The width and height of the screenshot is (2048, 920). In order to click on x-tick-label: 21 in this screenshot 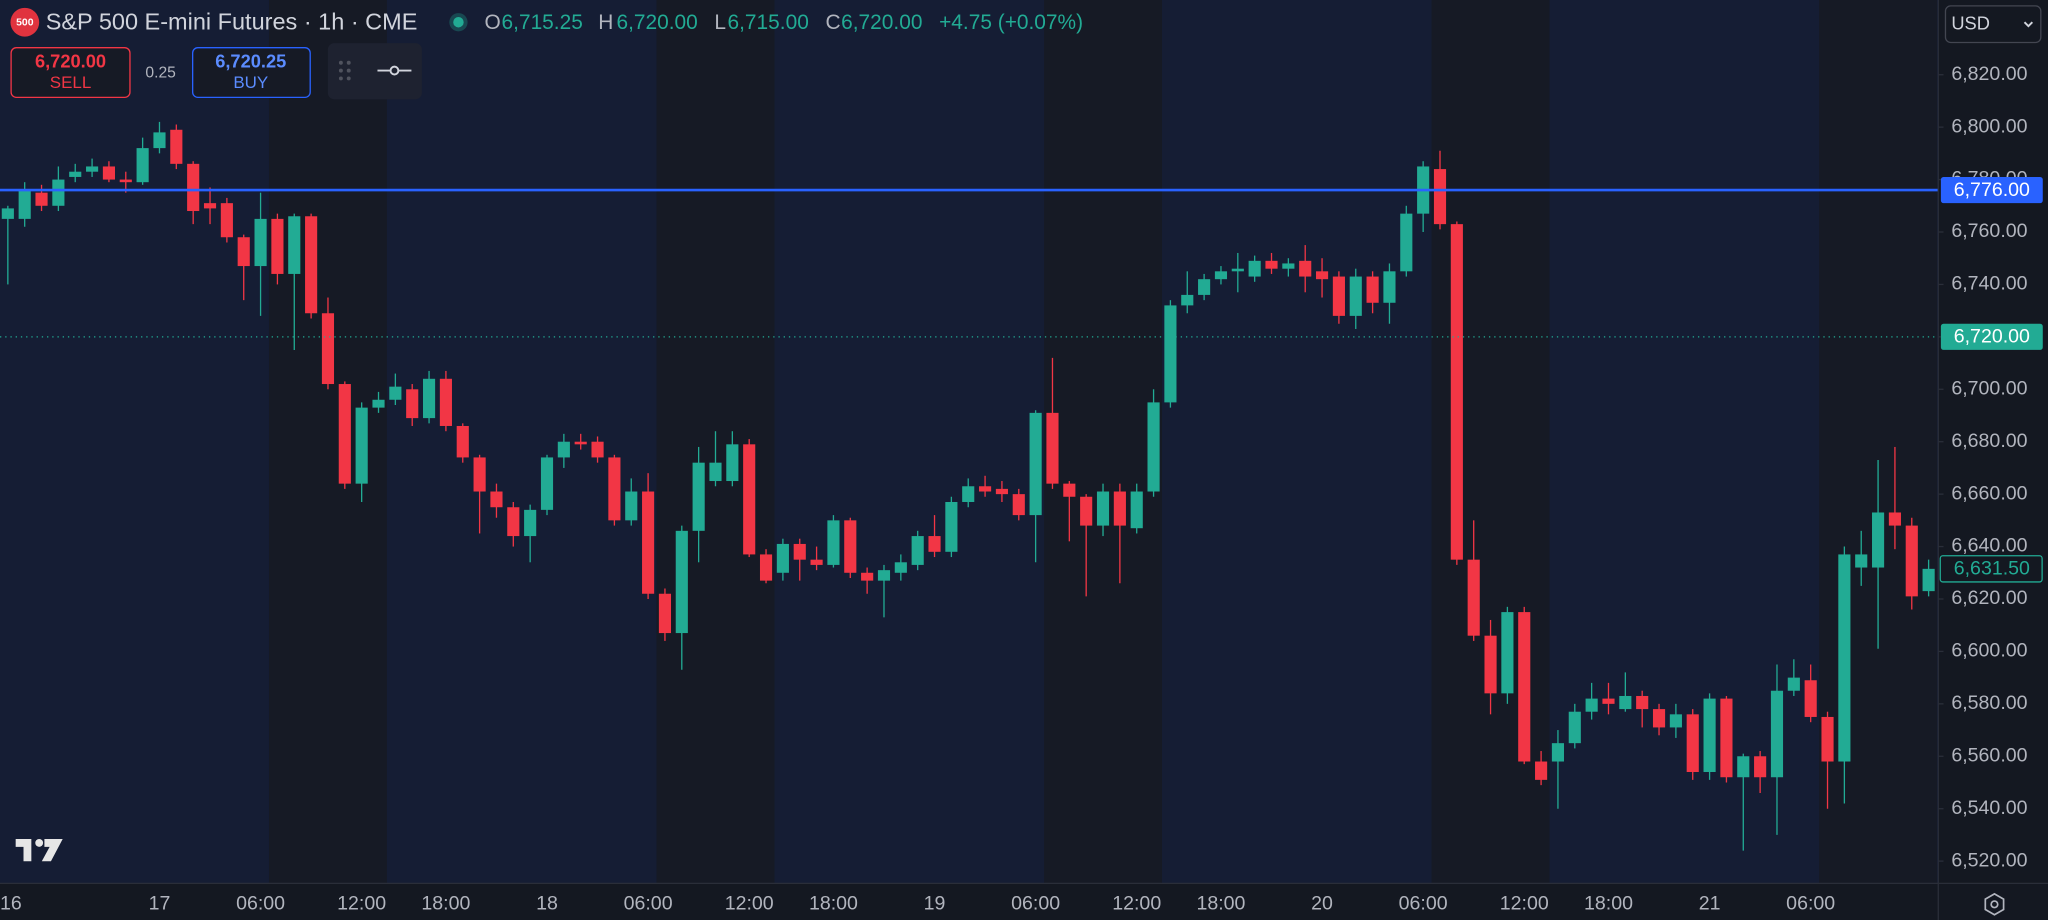, I will do `click(1710, 903)`.